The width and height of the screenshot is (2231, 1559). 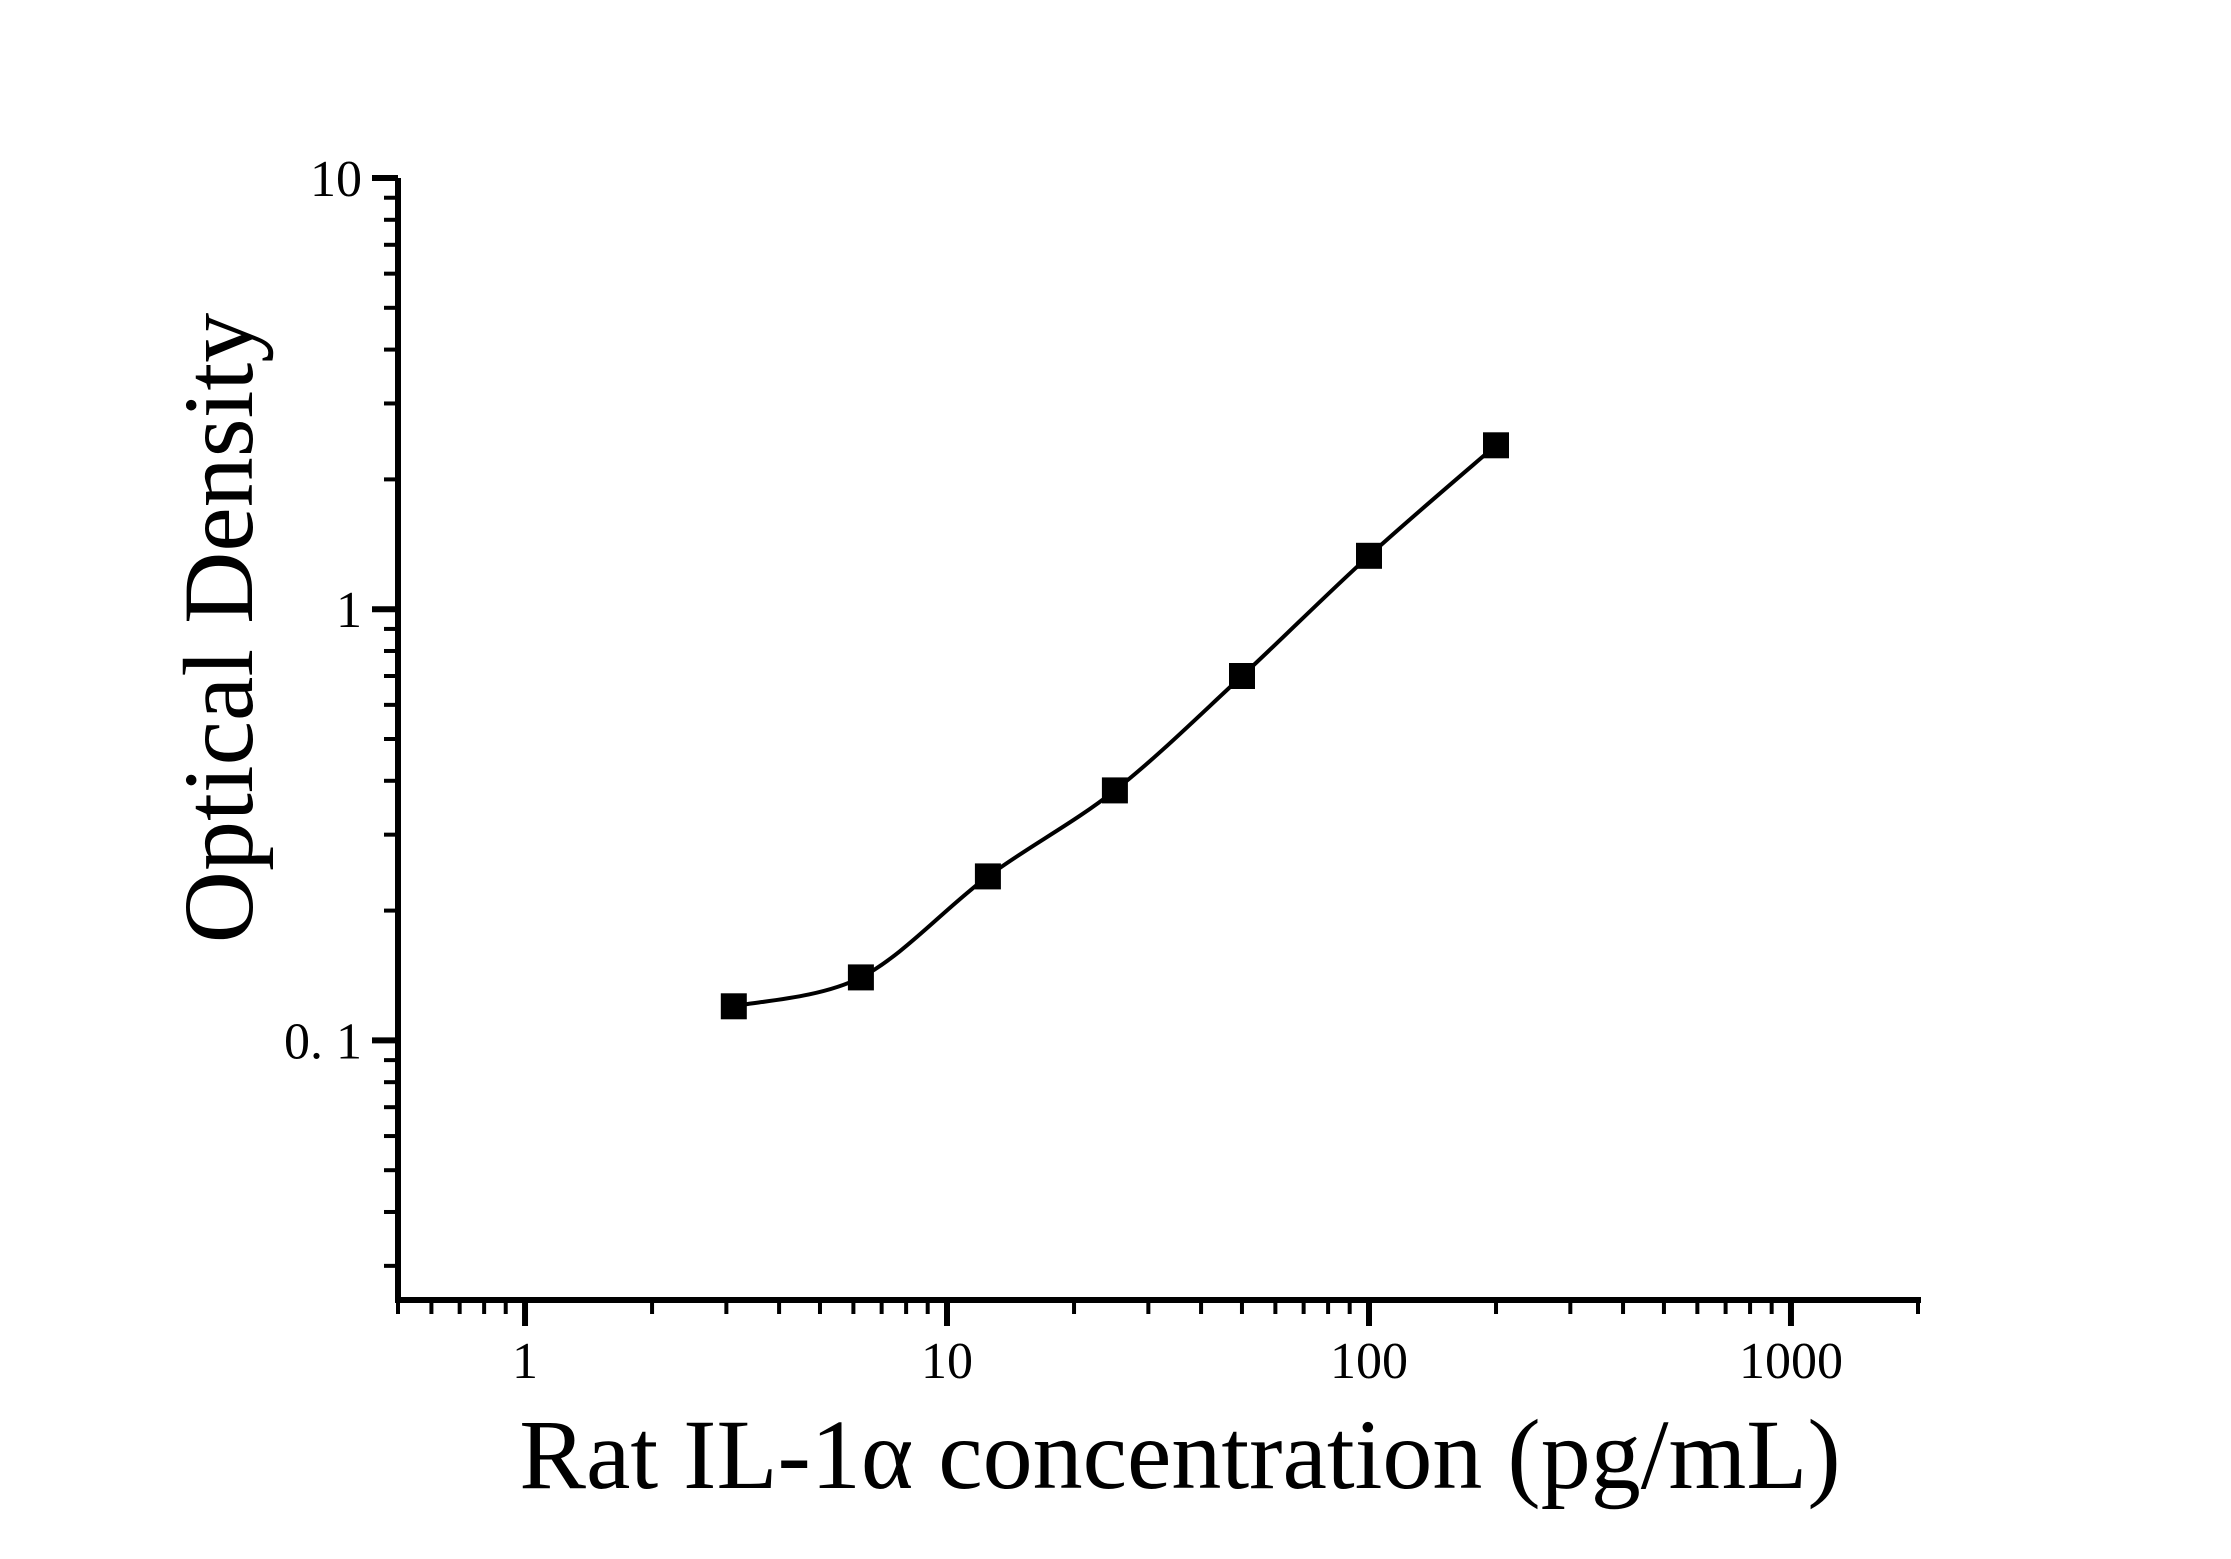 I want to click on data-points-group, so click(x=1114, y=726).